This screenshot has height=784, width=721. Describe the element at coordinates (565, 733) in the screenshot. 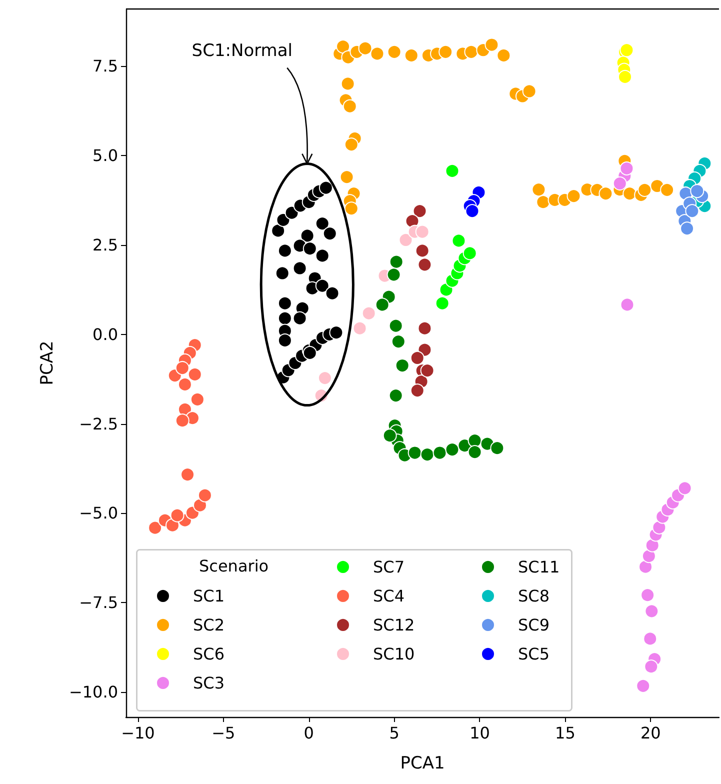

I see `x-tick-label: 15` at that location.